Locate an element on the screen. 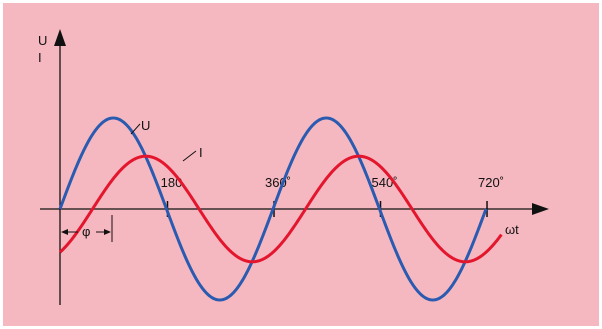 This screenshot has width=602, height=329. y-axis-arrow is located at coordinates (60, 37).